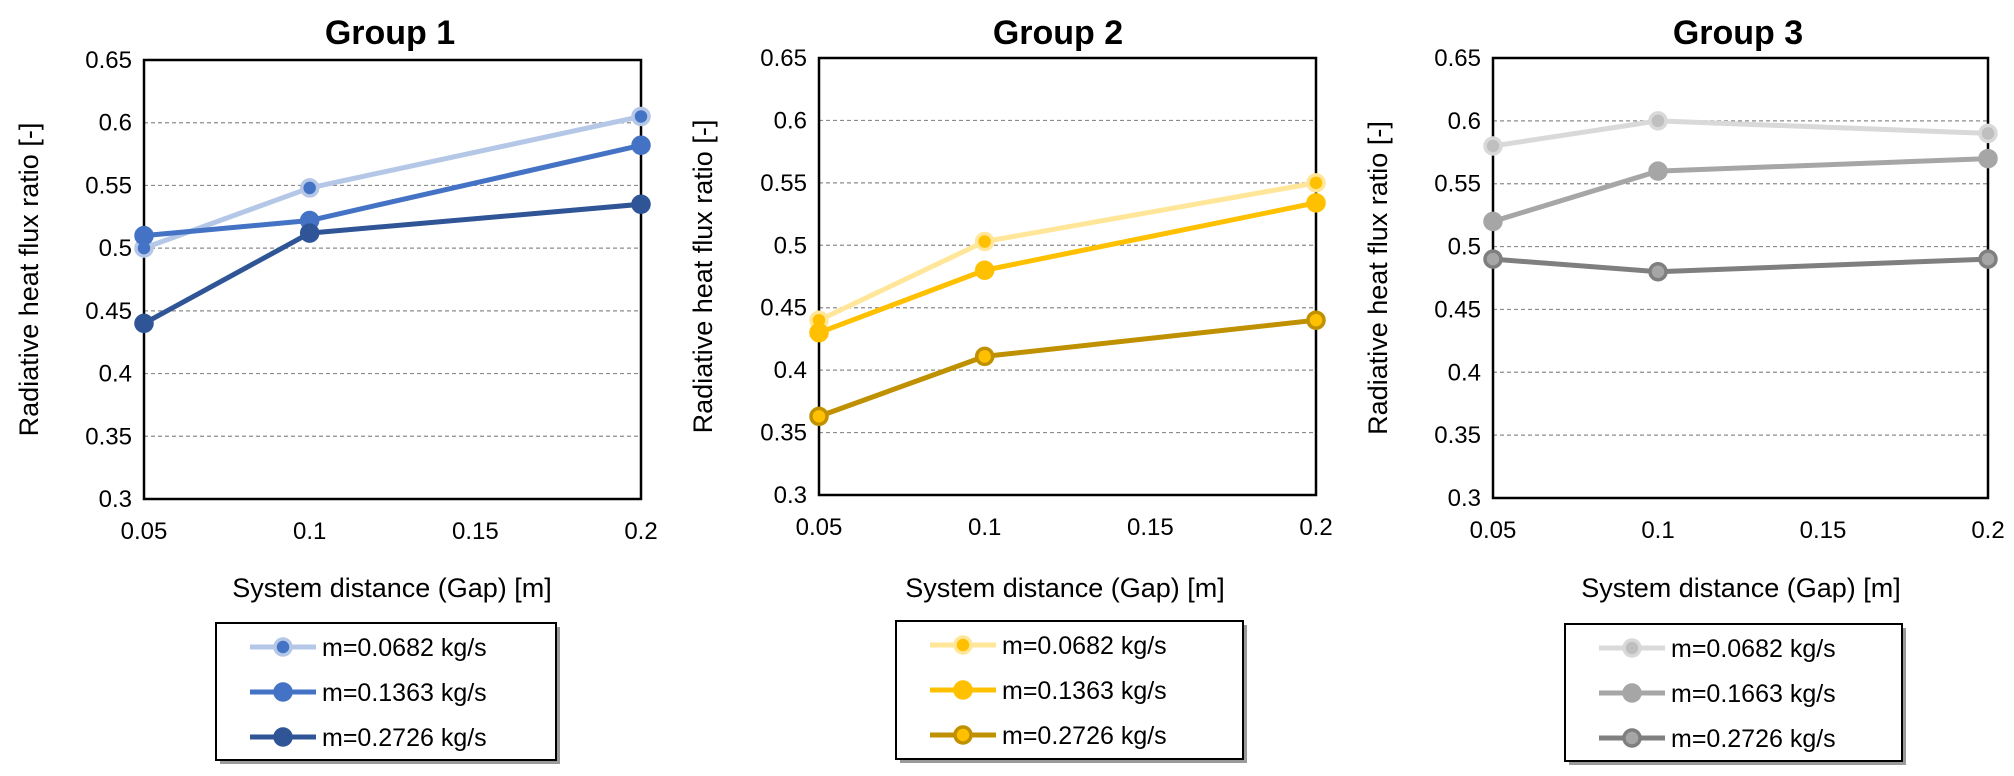  Describe the element at coordinates (1058, 33) in the screenshot. I see `chart-title: Group 2` at that location.